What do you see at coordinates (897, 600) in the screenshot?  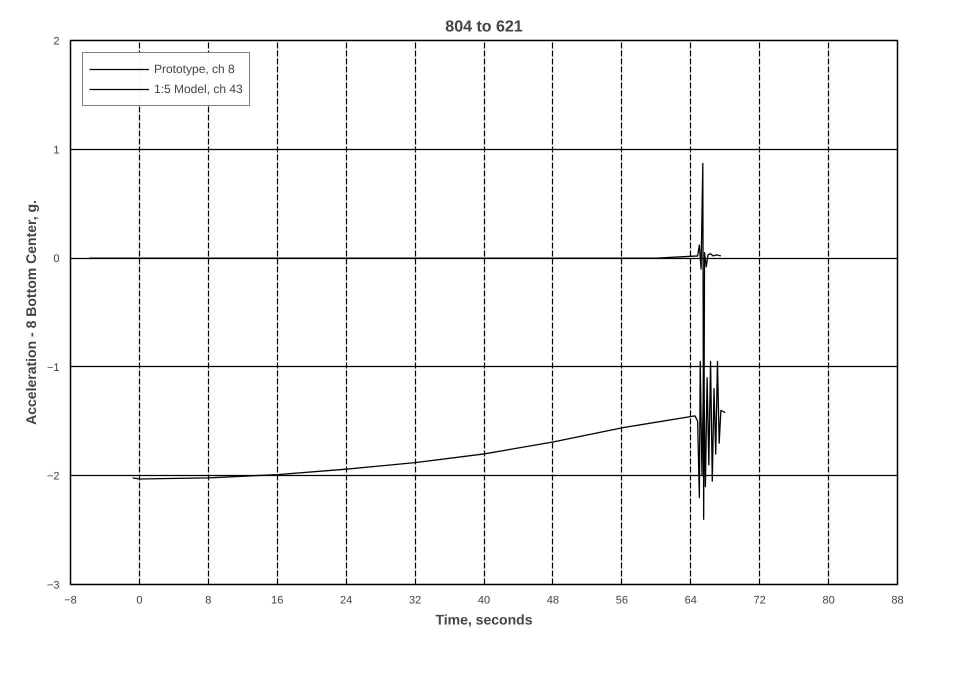 I see `x-tick-label: 88` at bounding box center [897, 600].